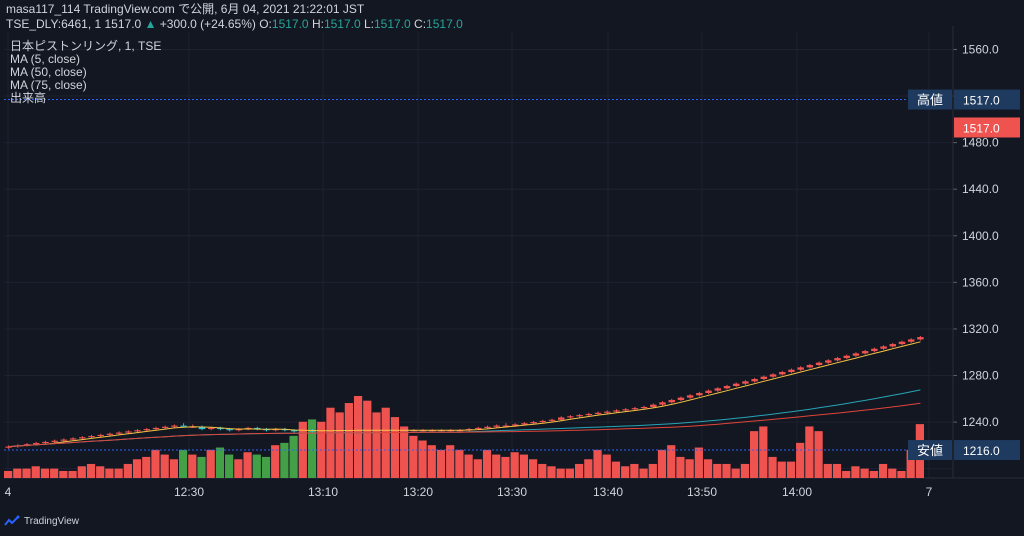  Describe the element at coordinates (980, 189) in the screenshot. I see `y-tick-label: 1440.0` at that location.